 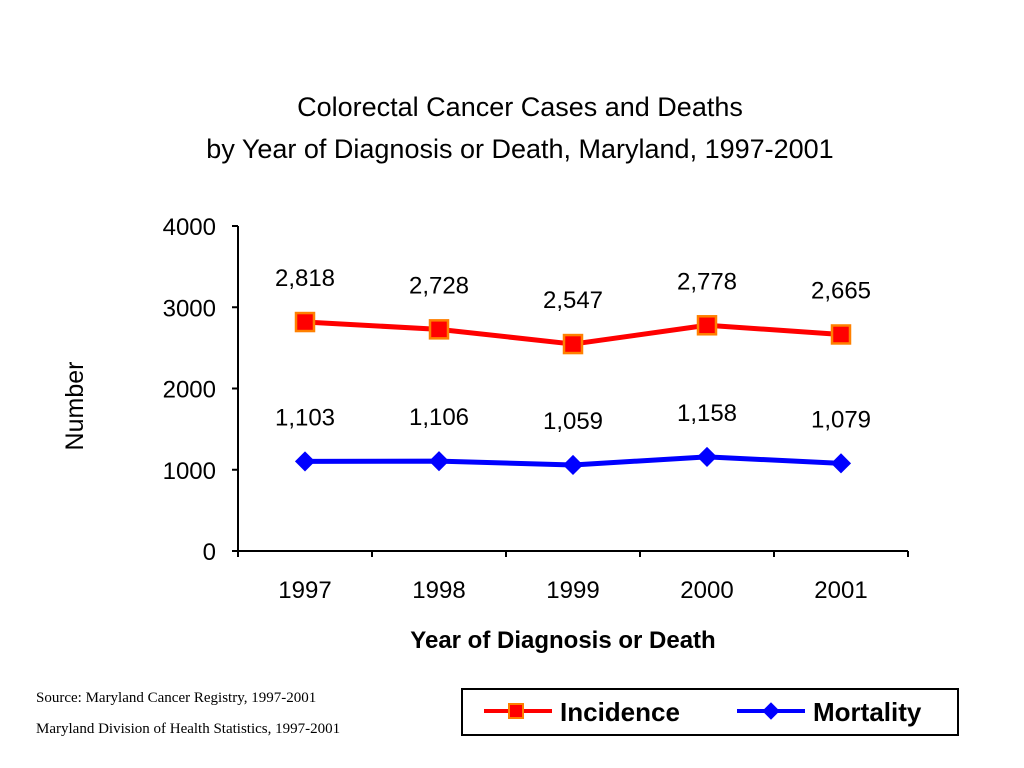 I want to click on x-tick-label: 2000, so click(x=706, y=590).